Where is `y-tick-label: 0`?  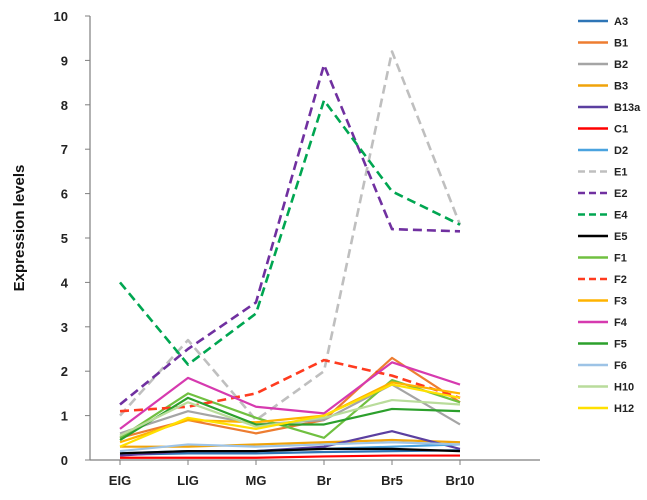
y-tick-label: 0 is located at coordinates (64, 460).